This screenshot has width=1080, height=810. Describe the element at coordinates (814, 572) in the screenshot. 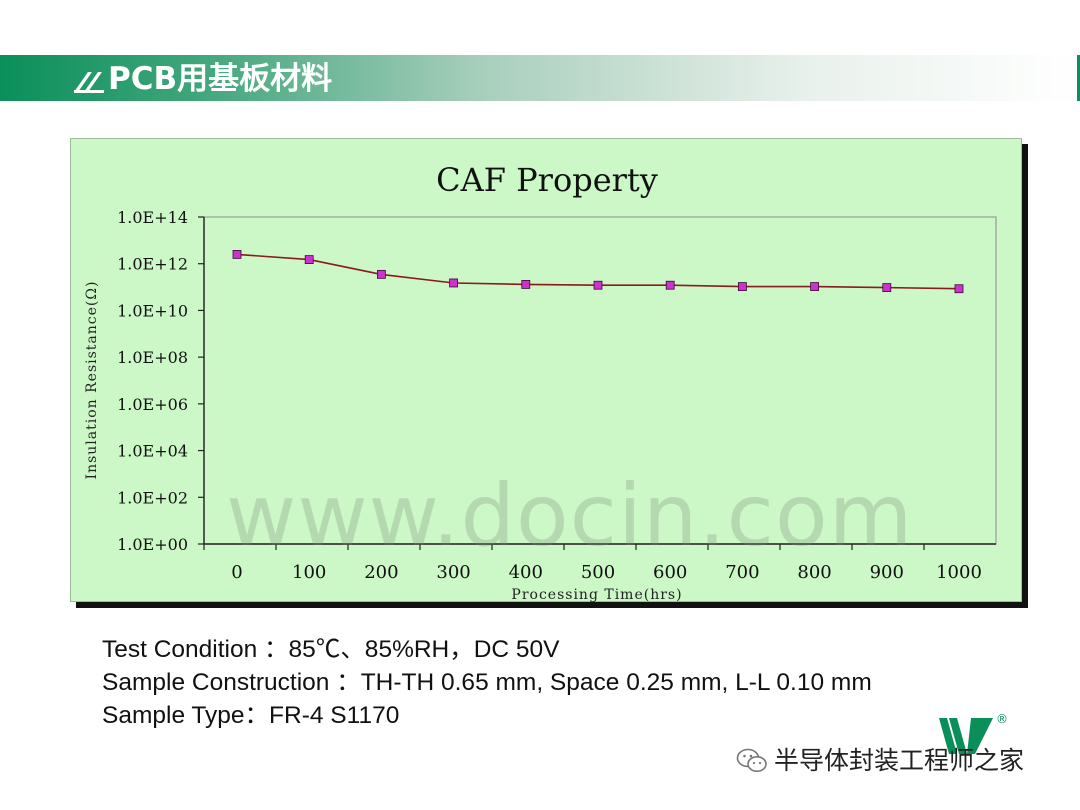

I see `x-tick-label: 800` at that location.